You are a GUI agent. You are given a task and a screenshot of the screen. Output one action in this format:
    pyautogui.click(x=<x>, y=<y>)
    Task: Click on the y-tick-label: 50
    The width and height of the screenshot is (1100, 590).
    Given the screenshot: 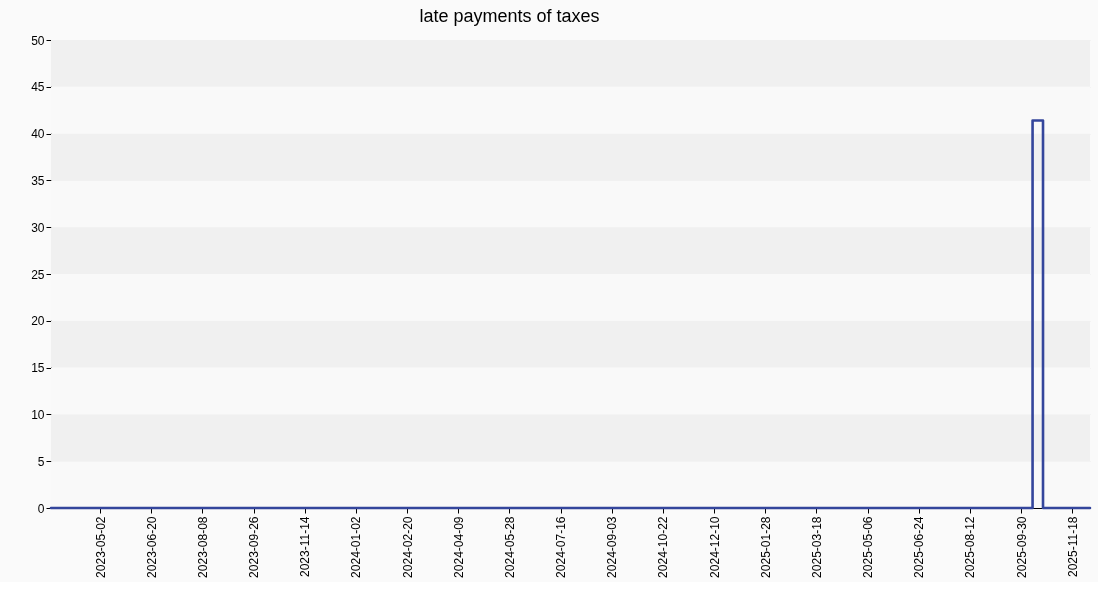 What is the action you would take?
    pyautogui.click(x=38, y=40)
    